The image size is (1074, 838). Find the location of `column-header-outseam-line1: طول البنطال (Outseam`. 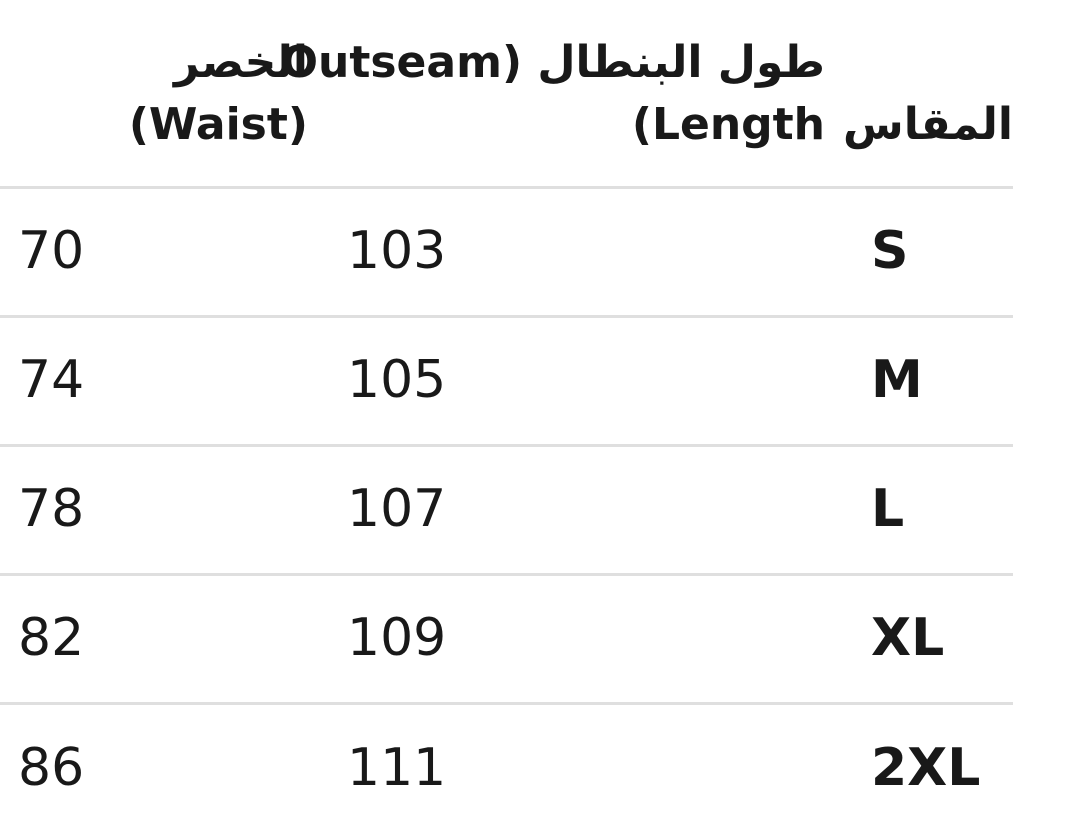

column-header-outseam-line1: طول البنطال (Outseam is located at coordinates (552, 62).